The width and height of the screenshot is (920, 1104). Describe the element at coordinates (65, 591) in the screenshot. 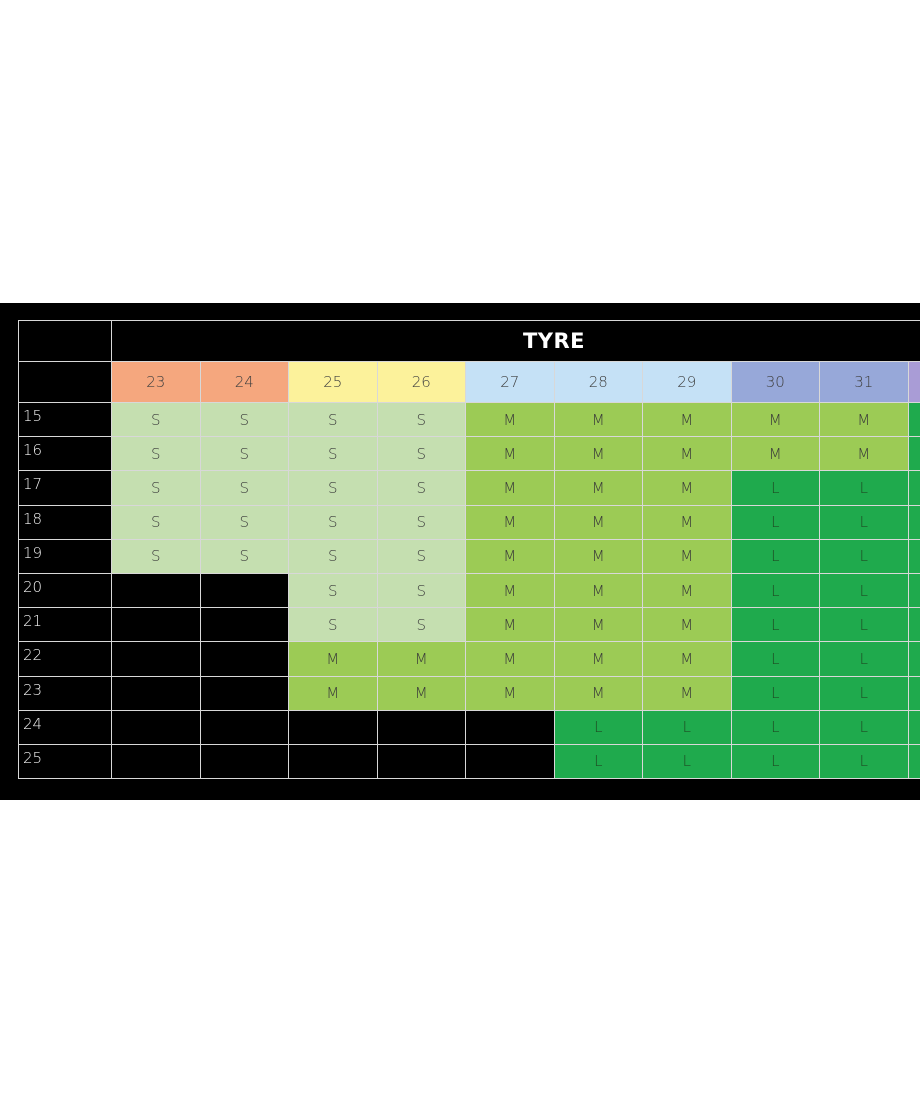

I see `row-header: 20` at that location.